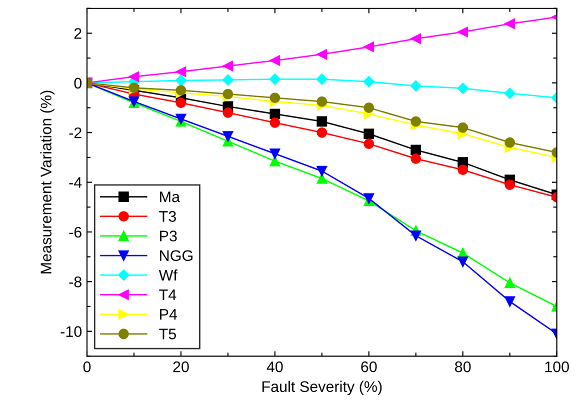 The width and height of the screenshot is (580, 419). What do you see at coordinates (167, 216) in the screenshot?
I see `legend-label: T3` at bounding box center [167, 216].